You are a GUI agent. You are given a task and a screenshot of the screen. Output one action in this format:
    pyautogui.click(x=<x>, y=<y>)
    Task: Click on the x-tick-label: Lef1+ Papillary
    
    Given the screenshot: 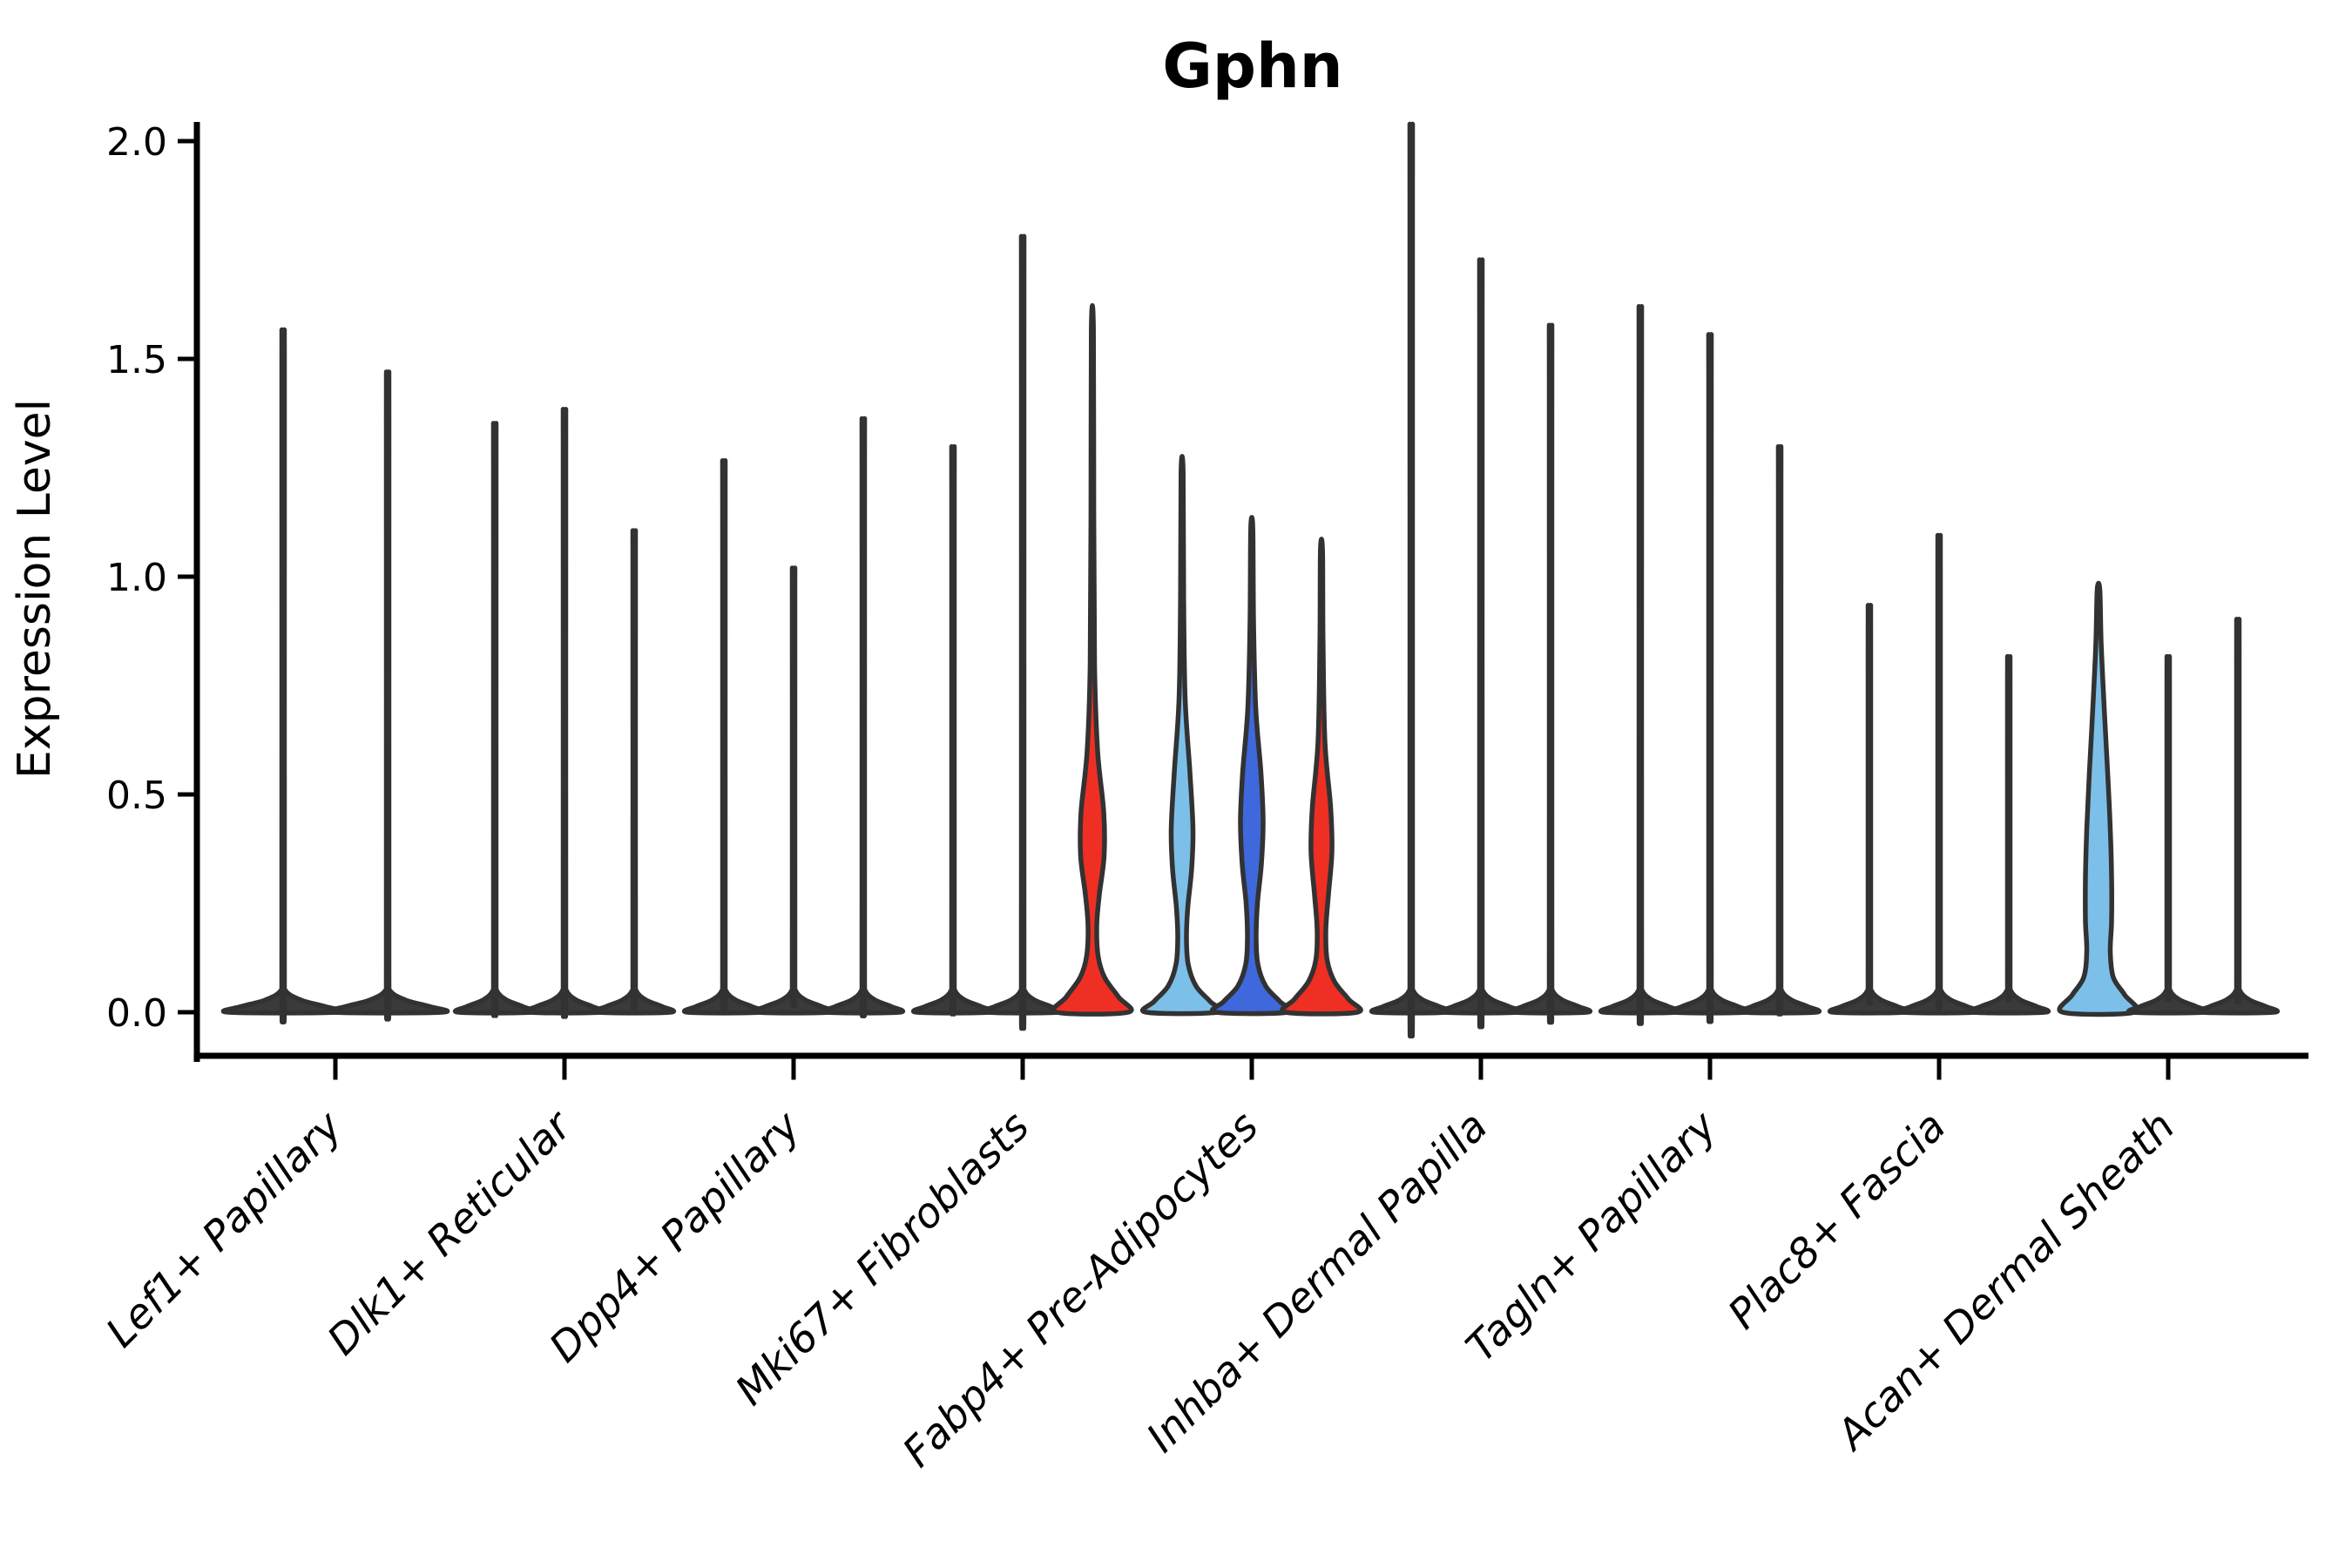 What is the action you would take?
    pyautogui.click(x=225, y=1230)
    